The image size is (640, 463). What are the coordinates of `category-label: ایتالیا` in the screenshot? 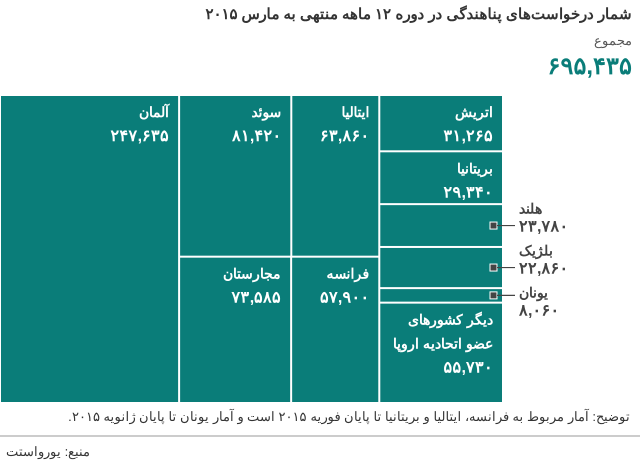 It's located at (355, 112).